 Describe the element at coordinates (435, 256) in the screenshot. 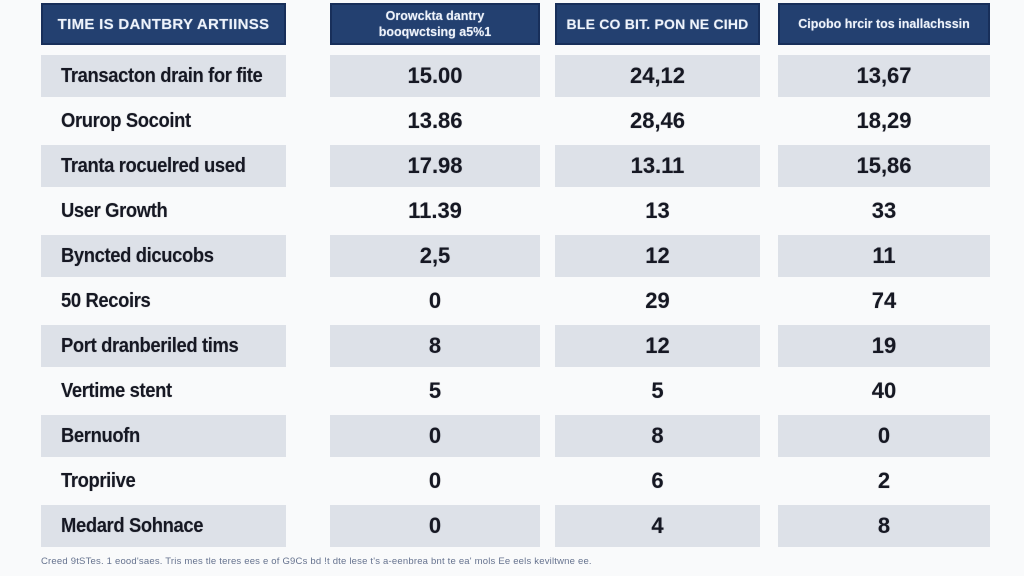

I see `cell-value: 2,5` at that location.